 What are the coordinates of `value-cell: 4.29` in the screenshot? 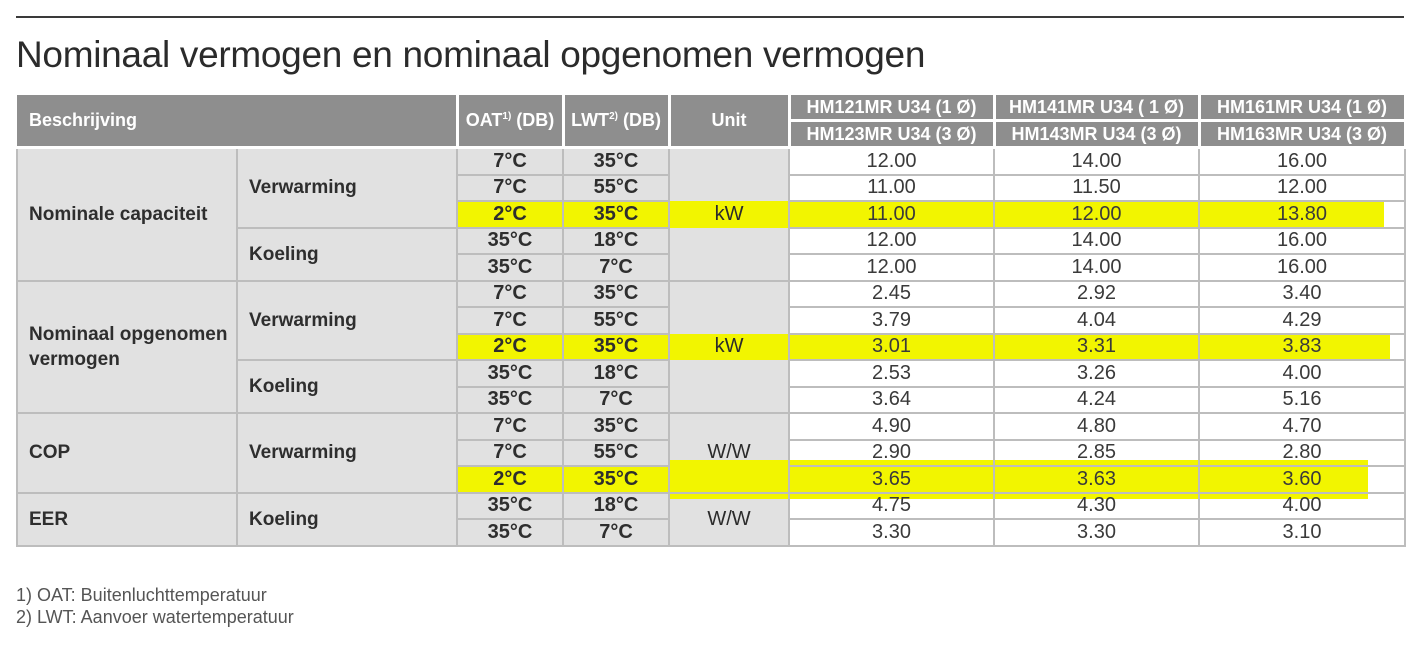 It's located at (1302, 320).